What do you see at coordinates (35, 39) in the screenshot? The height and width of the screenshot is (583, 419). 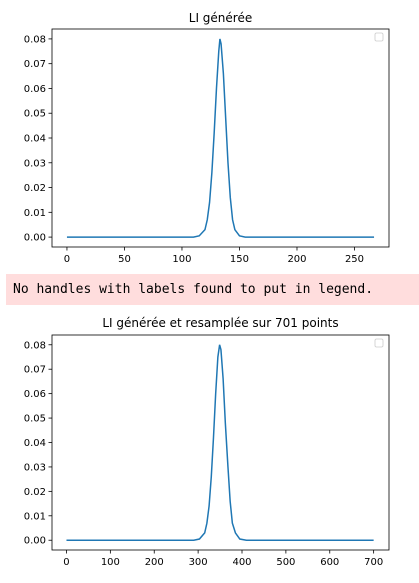 I see `chart1-y-tick-label: 0.08` at bounding box center [35, 39].